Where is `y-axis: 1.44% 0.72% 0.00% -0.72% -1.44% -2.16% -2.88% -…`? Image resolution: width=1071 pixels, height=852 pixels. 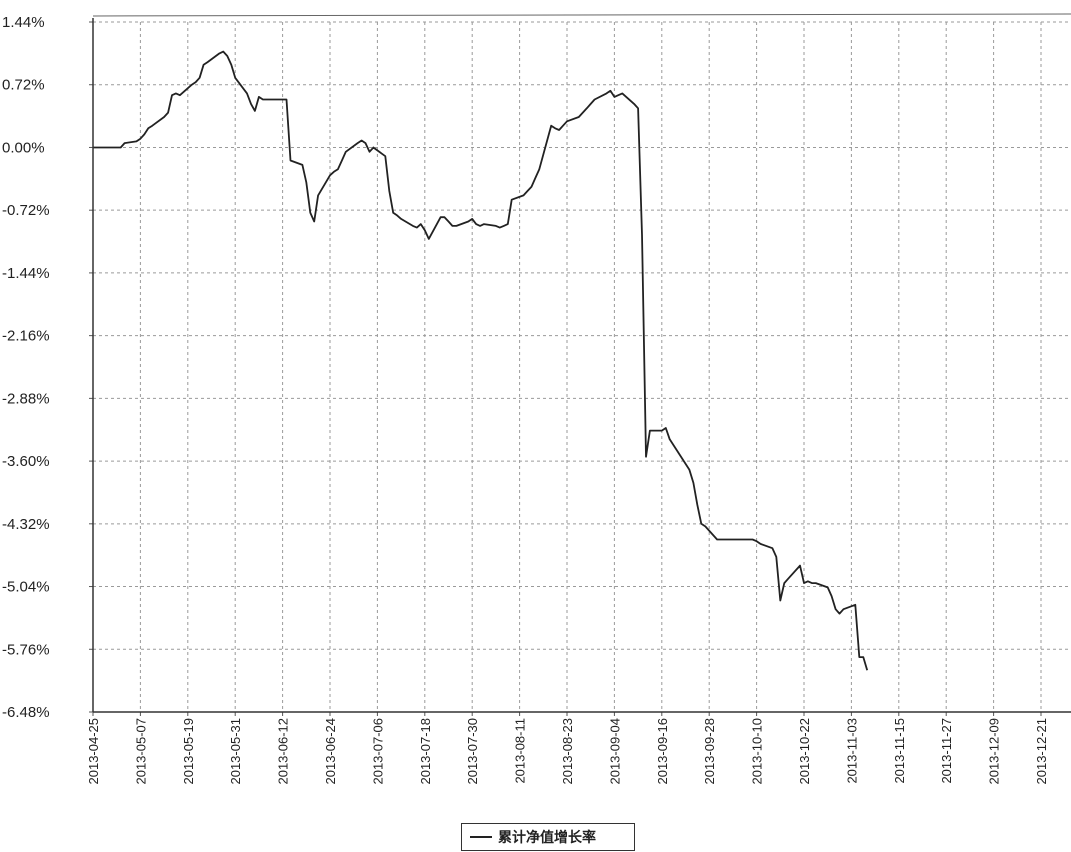 y-axis: 1.44% 0.72% 0.00% -0.72% -1.44% -2.16% -2.88% -… is located at coordinates (47, 367).